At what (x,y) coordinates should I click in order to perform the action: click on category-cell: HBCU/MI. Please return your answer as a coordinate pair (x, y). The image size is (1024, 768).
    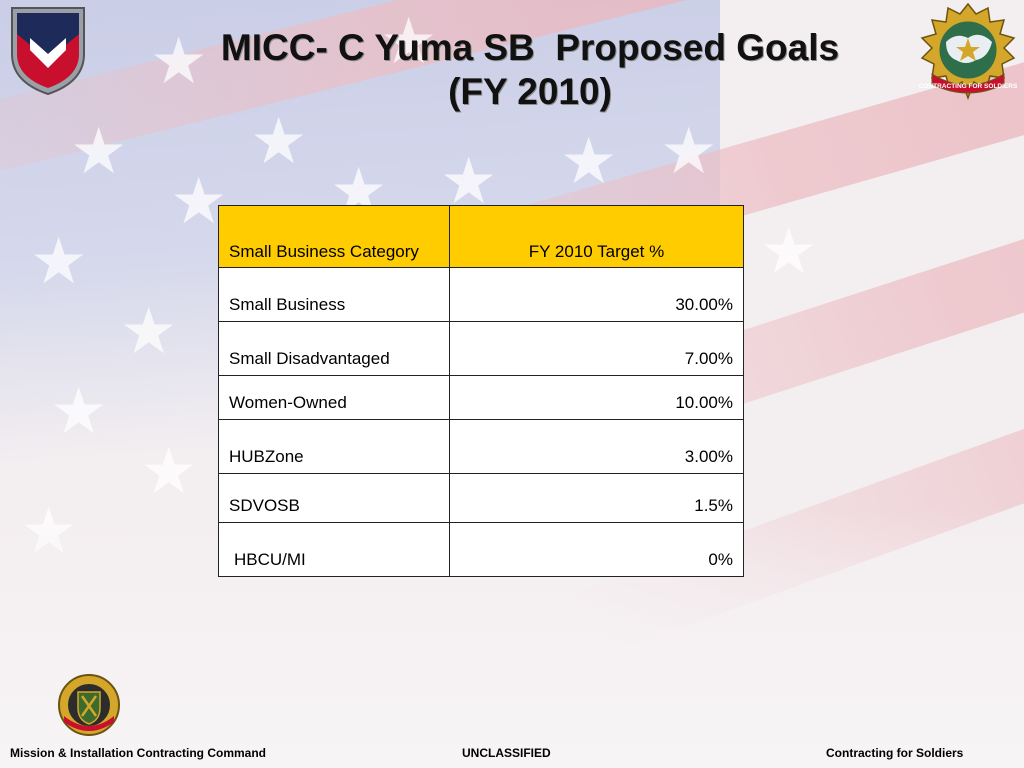
    Looking at the image, I should click on (334, 549).